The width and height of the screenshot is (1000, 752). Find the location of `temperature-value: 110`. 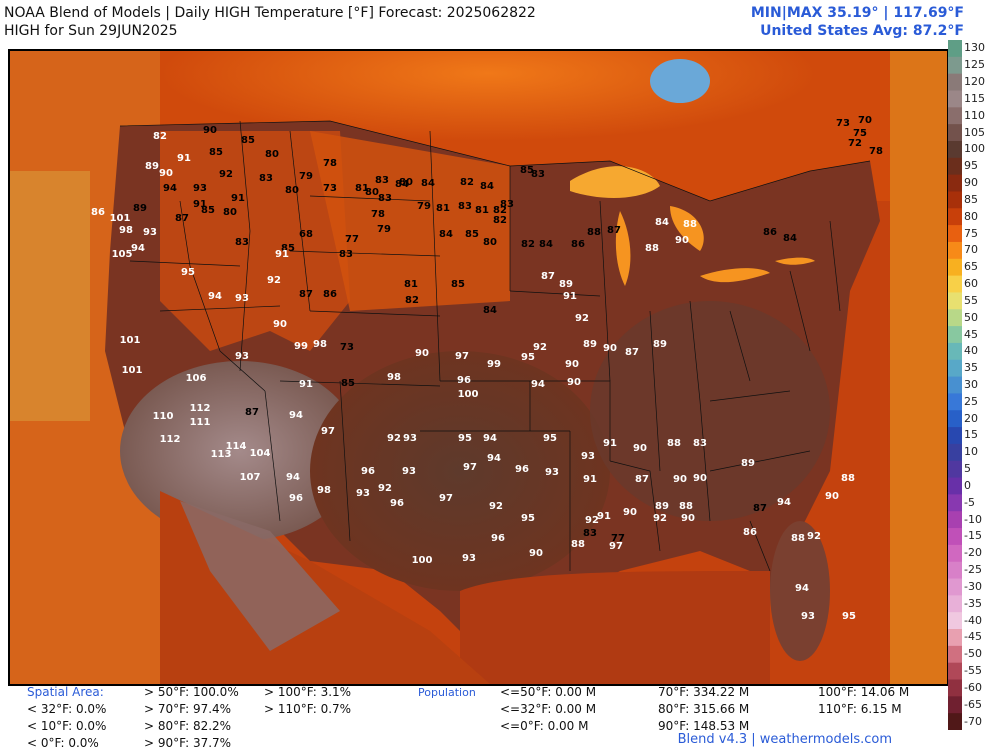

temperature-value: 110 is located at coordinates (163, 416).